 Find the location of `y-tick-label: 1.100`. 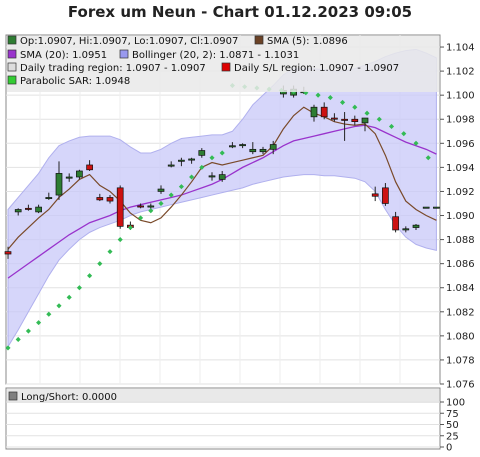

y-tick-label: 1.100 is located at coordinates (460, 96).